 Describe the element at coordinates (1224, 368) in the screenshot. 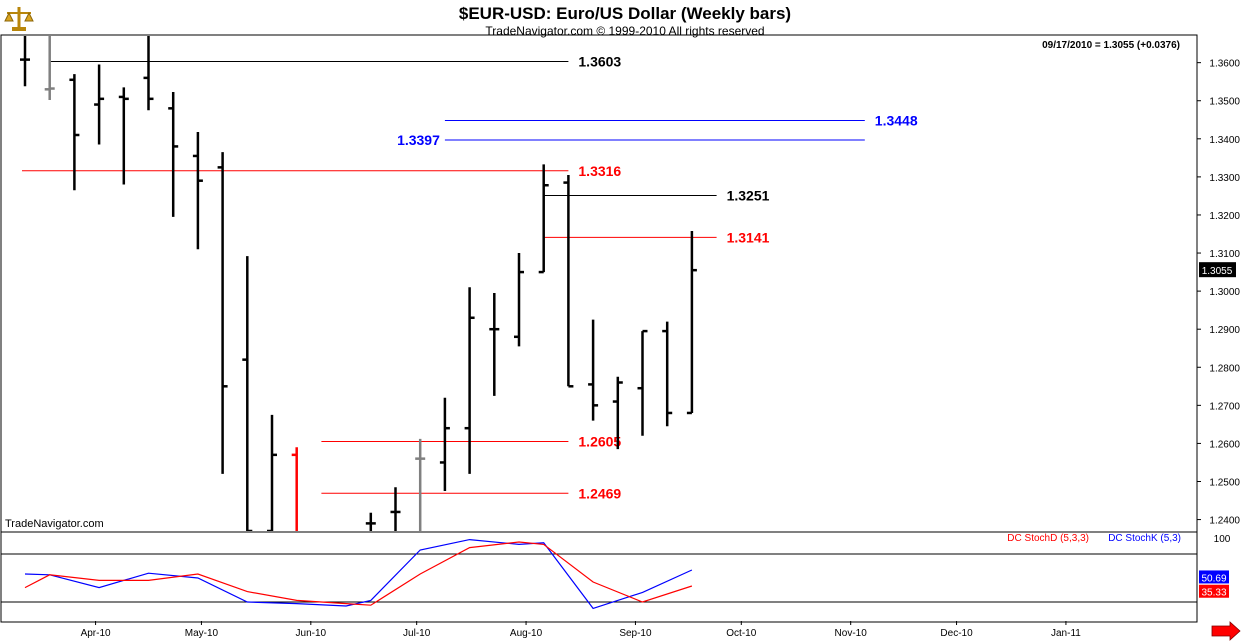

I see `y-tick-label: 1.2800` at that location.